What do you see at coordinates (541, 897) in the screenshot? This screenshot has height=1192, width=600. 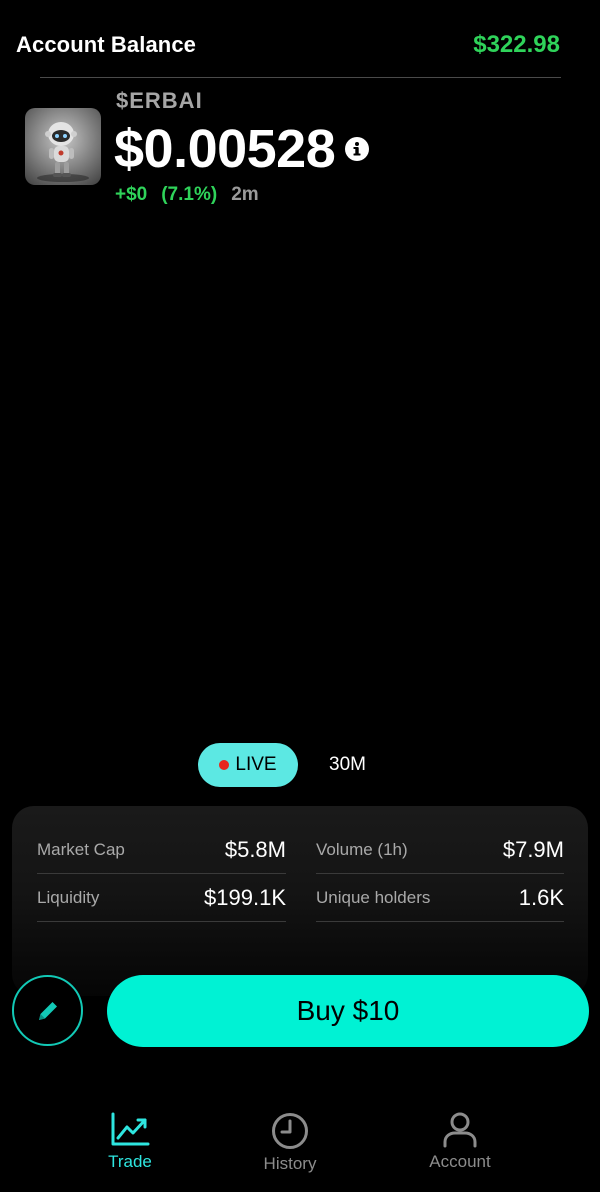 I see `stat-value: 1.6K` at bounding box center [541, 897].